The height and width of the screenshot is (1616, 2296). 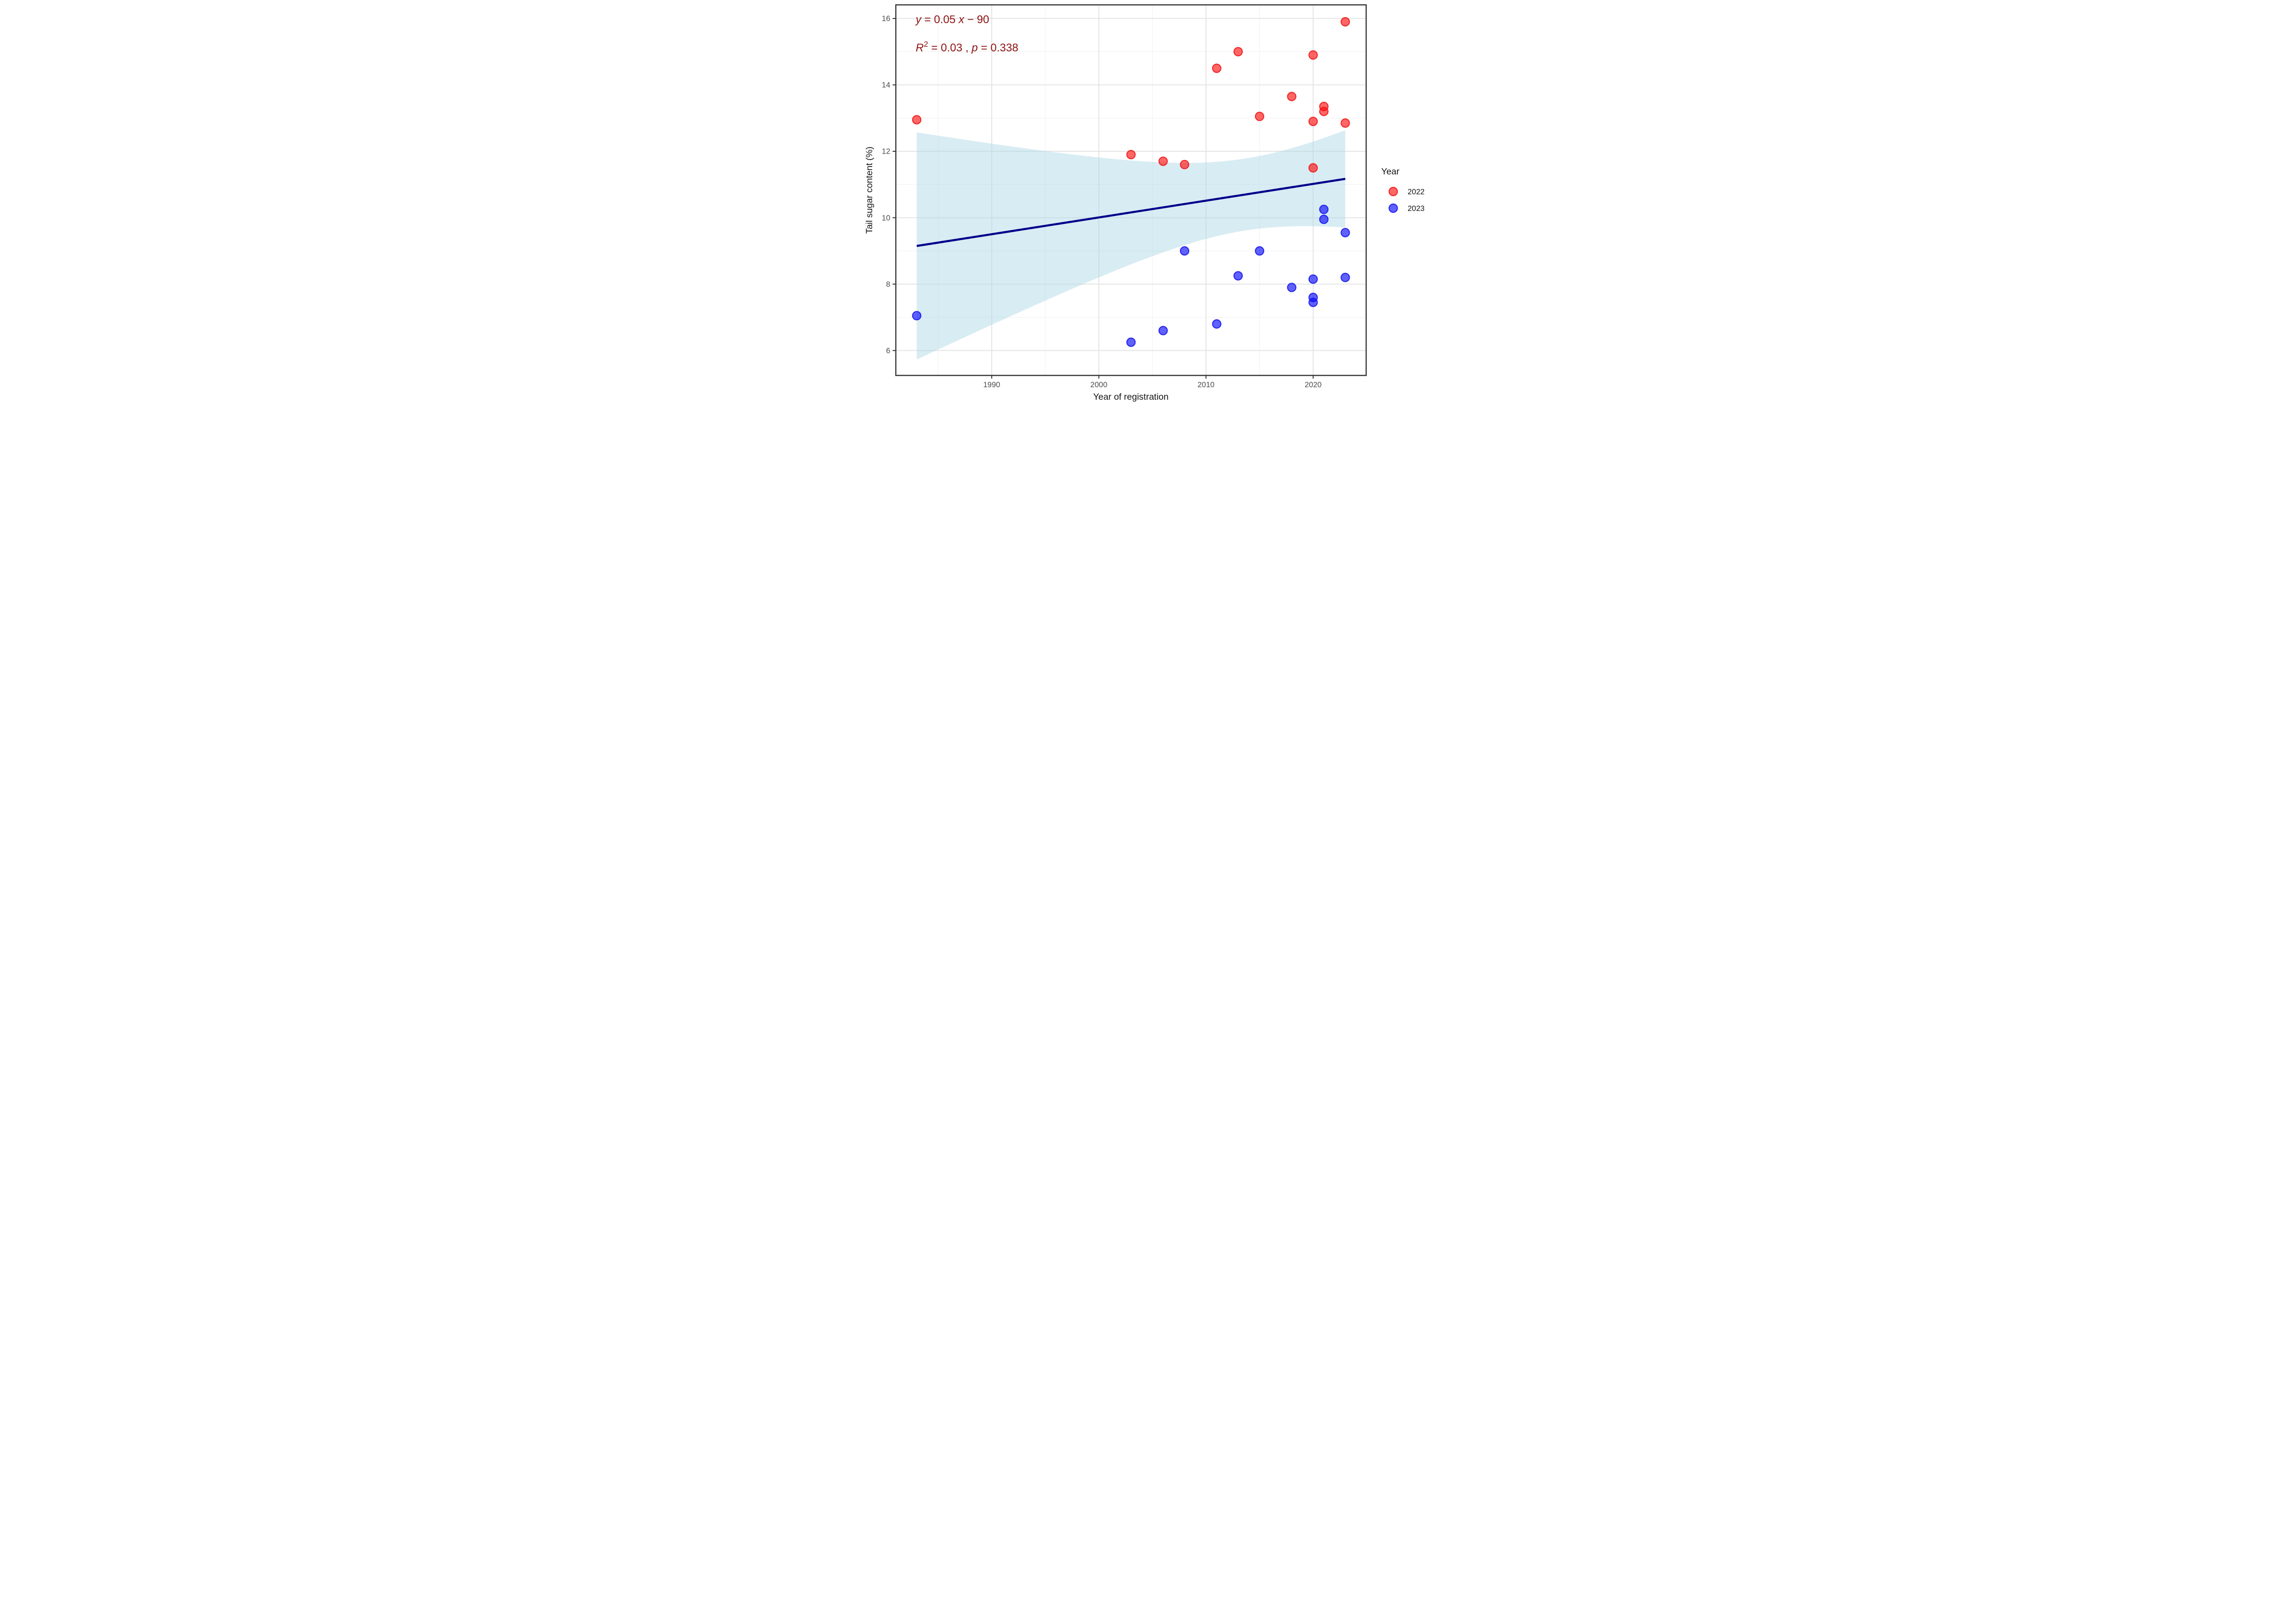 I want to click on y-tick-label: 12, so click(x=886, y=152).